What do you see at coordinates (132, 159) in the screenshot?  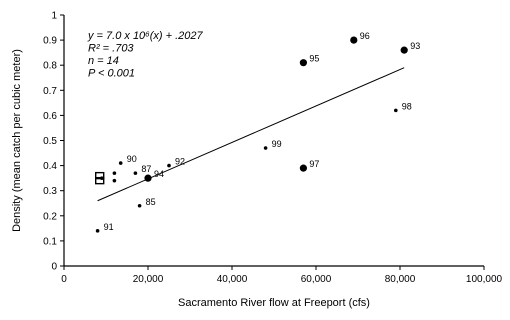 I see `point-label: 90` at bounding box center [132, 159].